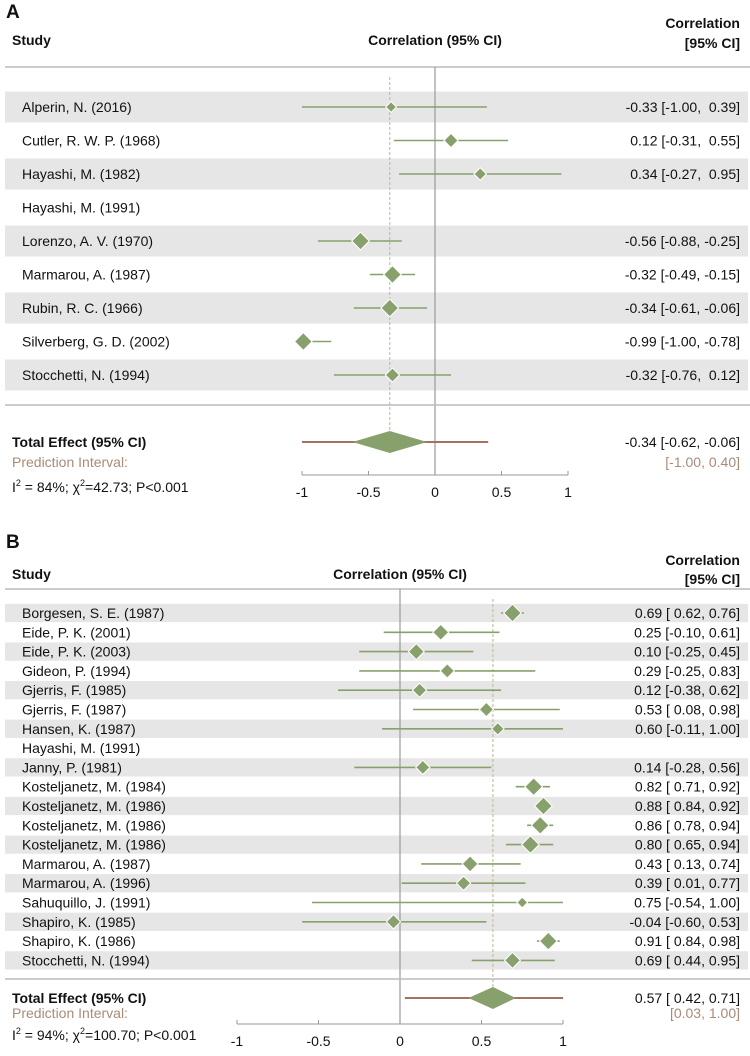 The width and height of the screenshot is (750, 1056). I want to click on chi2-p-value: =100.70; P<0.001, so click(141, 1035).